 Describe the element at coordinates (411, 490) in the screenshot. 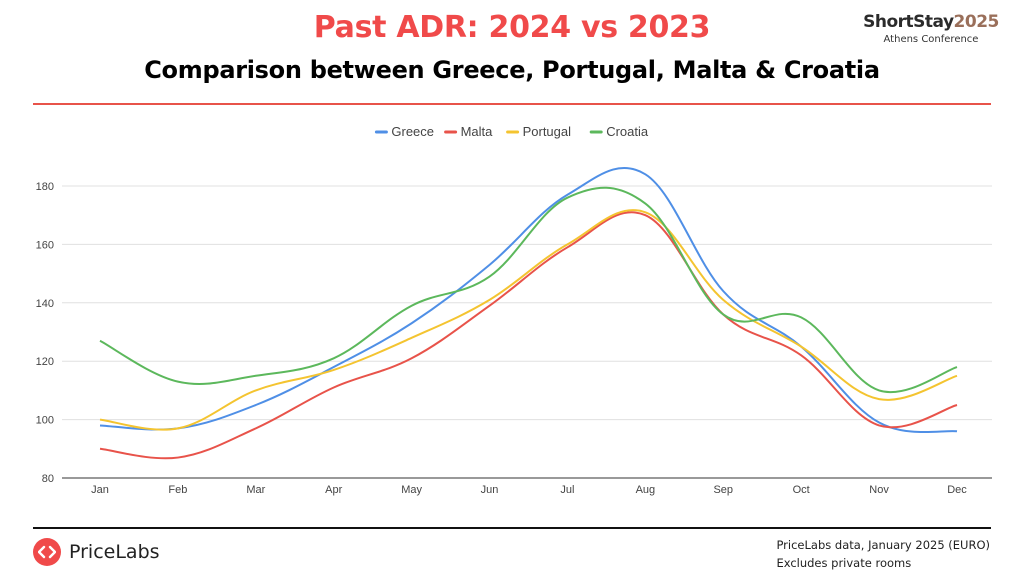

I see `x-tick-label: May` at that location.